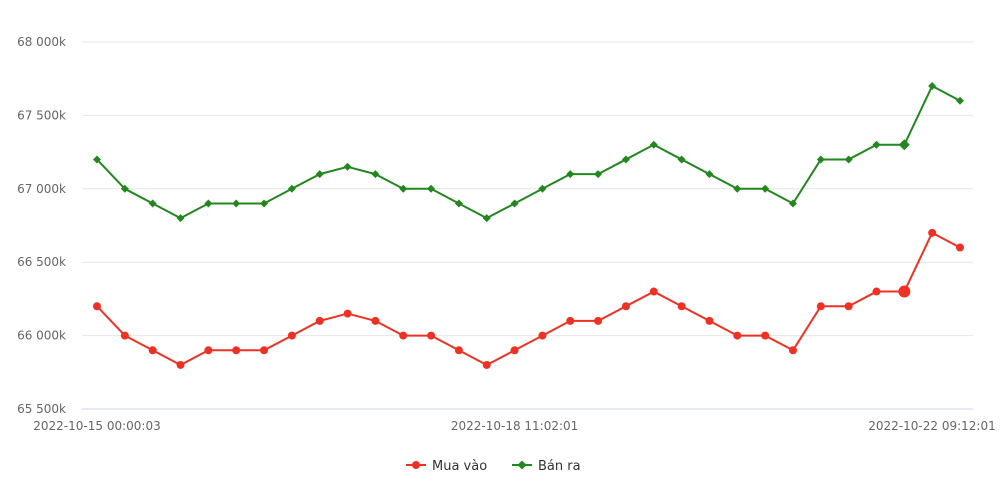  Describe the element at coordinates (459, 466) in the screenshot. I see `legend-label-mua-vao: Mua vào` at that location.